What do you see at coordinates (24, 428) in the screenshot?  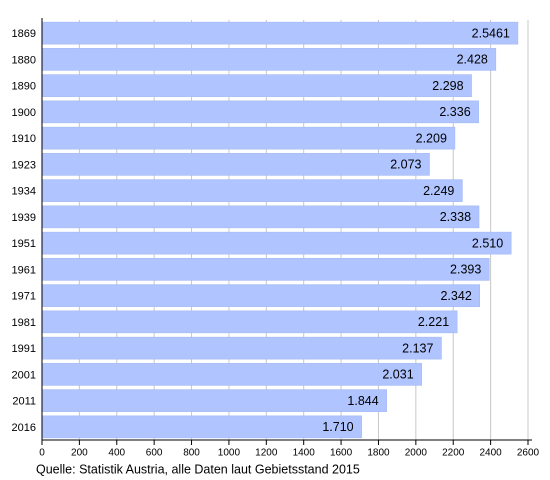 I see `y-tick-label: 2016` at bounding box center [24, 428].